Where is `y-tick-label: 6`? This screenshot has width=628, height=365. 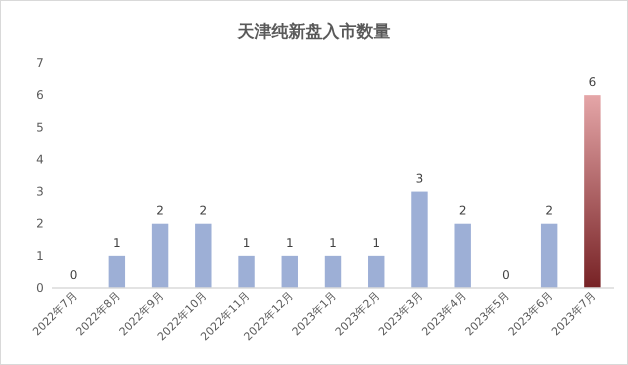 y-tick-label: 6 is located at coordinates (40, 95).